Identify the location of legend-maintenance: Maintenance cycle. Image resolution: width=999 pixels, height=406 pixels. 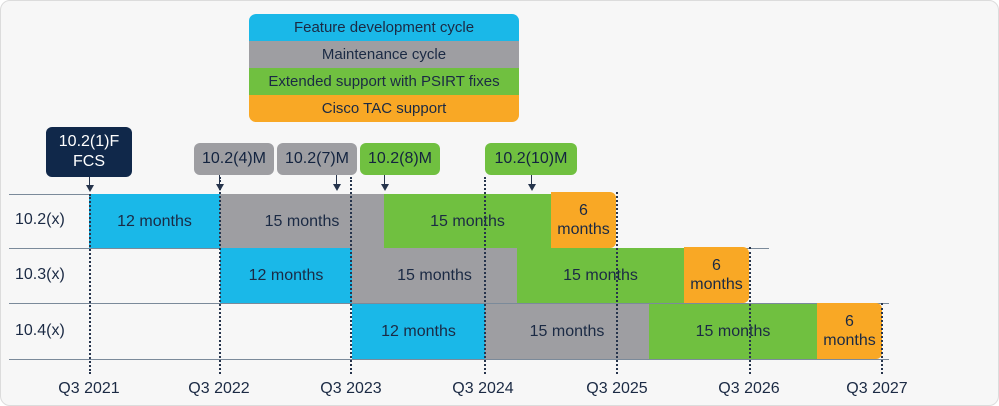
(384, 54).